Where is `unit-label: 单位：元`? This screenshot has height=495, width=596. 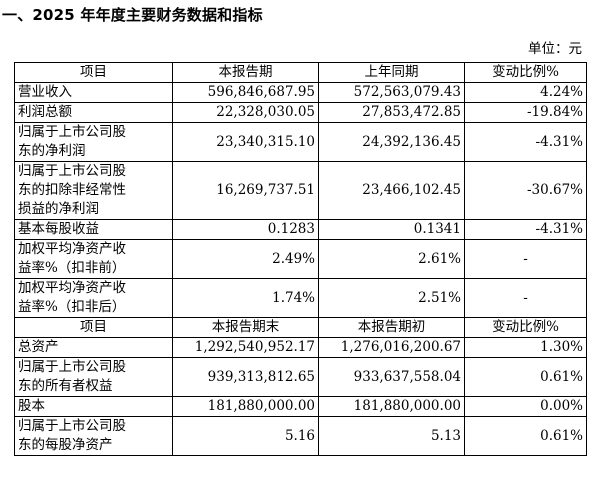 unit-label: 单位：元 is located at coordinates (555, 49).